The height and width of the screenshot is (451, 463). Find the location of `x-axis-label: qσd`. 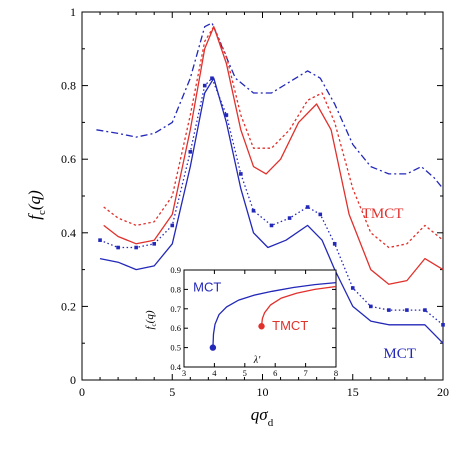

x-axis-label: qσd is located at coordinates (262, 417).